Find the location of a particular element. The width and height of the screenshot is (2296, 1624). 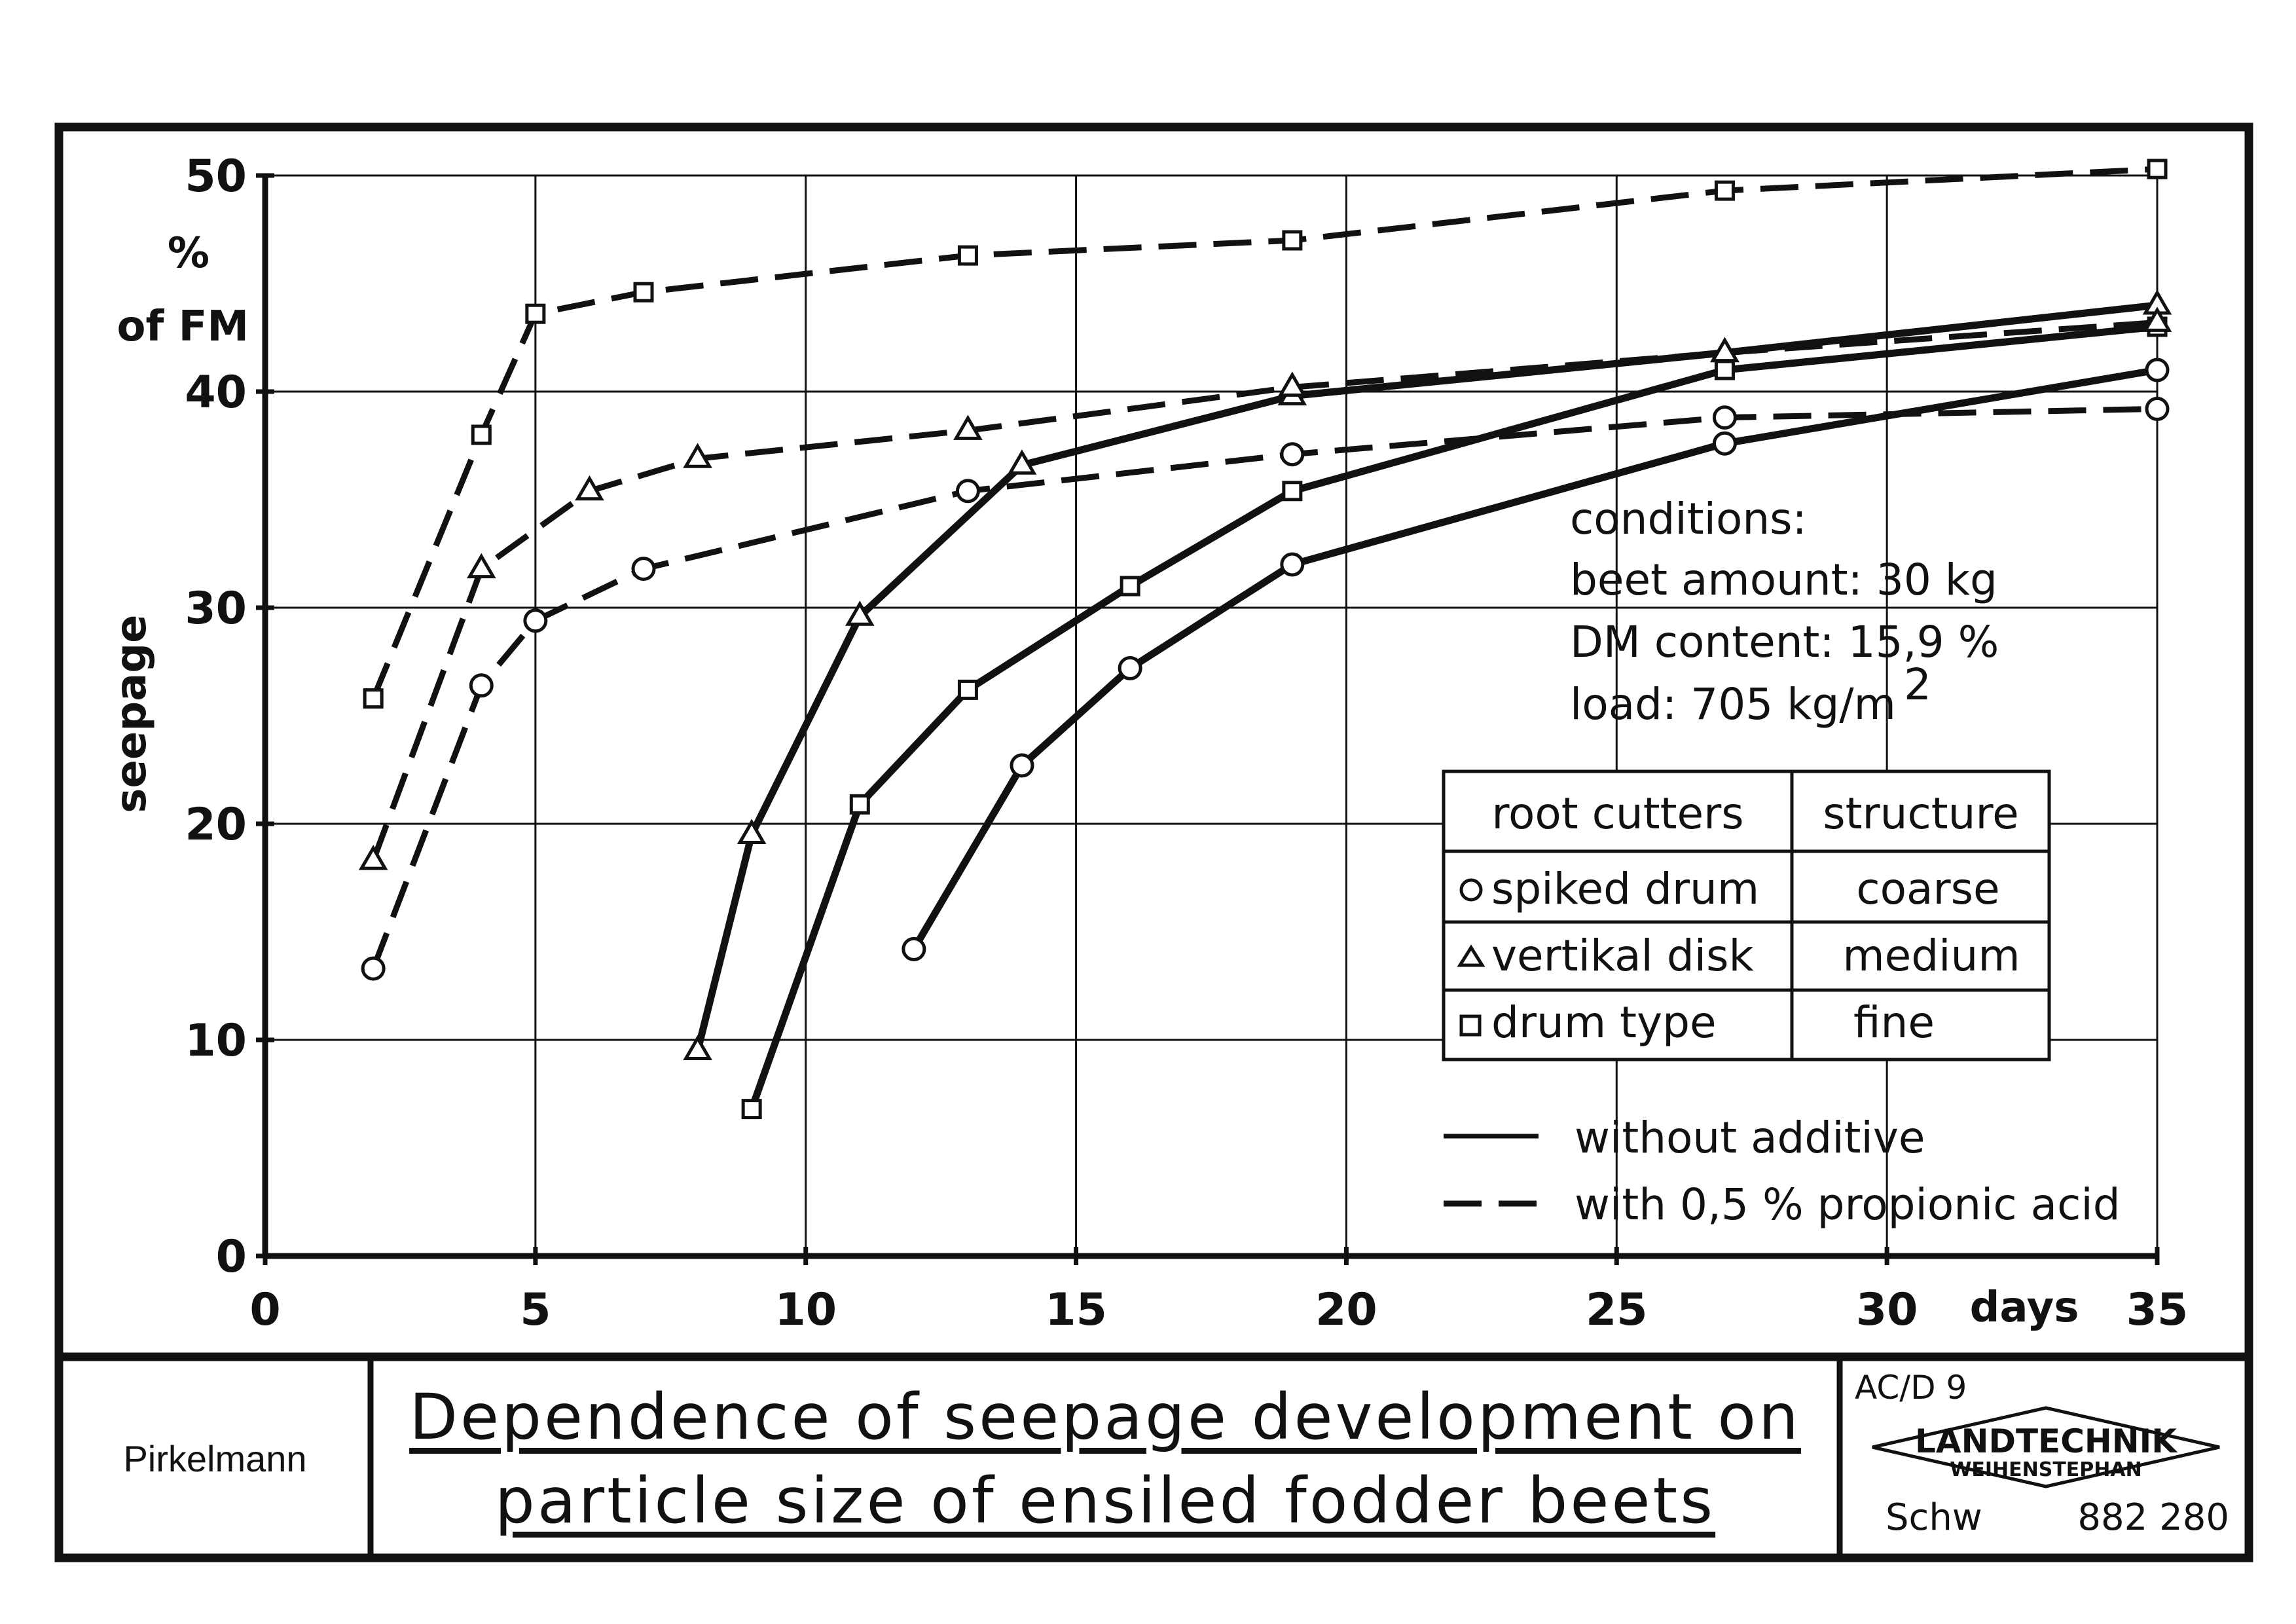

landtechnik-logo: LANDTECHNIK WEIHENSTEPHAN is located at coordinates (2046, 1447).